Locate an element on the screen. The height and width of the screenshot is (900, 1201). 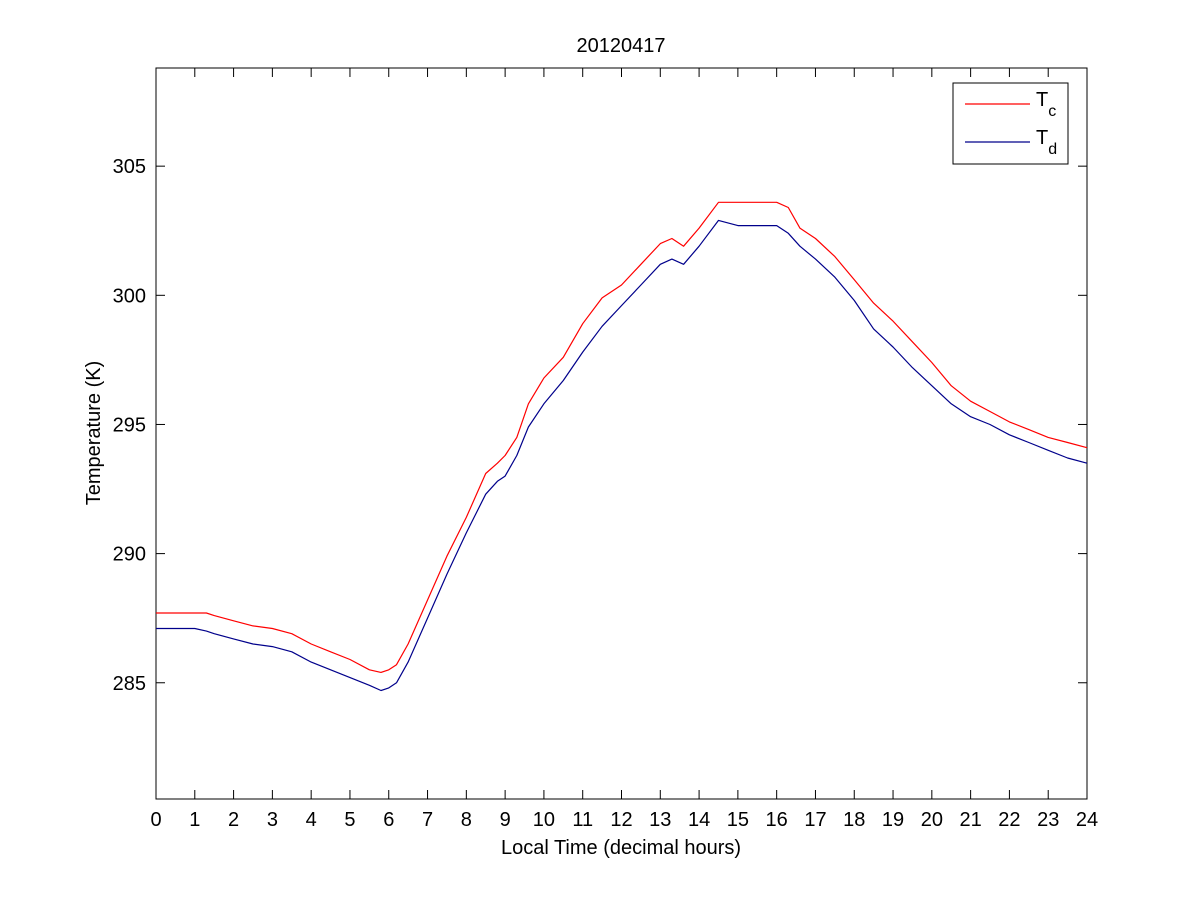
y-tick-label: 295 is located at coordinates (129, 425).